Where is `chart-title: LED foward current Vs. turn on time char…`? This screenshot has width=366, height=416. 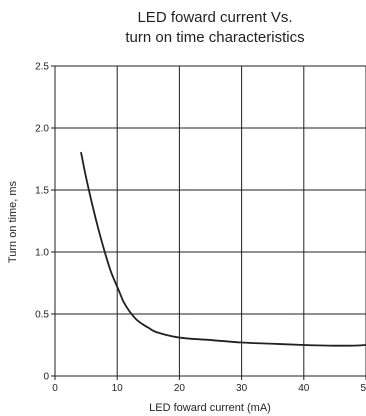 chart-title: LED foward current Vs. turn on time char… is located at coordinates (214, 27).